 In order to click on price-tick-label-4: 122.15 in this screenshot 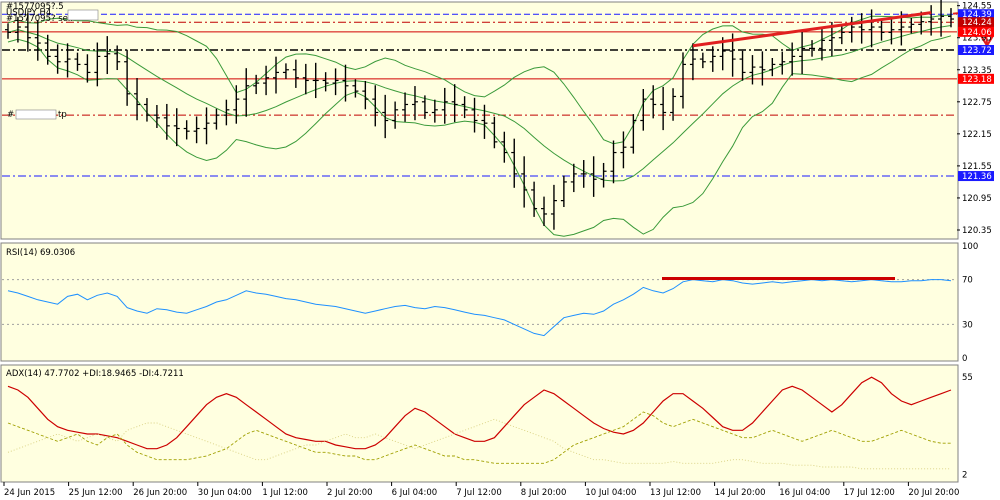, I will do `click(977, 135)`.